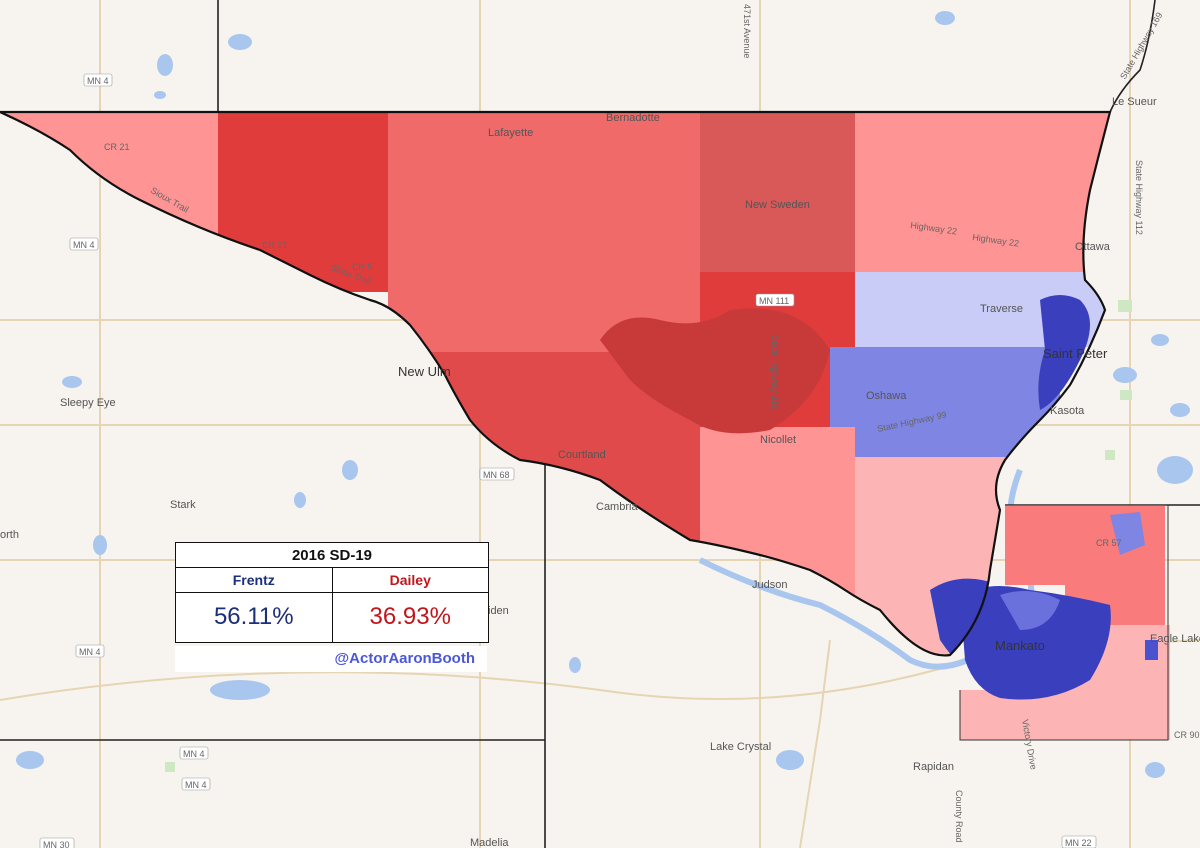 The image size is (1200, 848). What do you see at coordinates (9, 535) in the screenshot?
I see `town-north: orth` at bounding box center [9, 535].